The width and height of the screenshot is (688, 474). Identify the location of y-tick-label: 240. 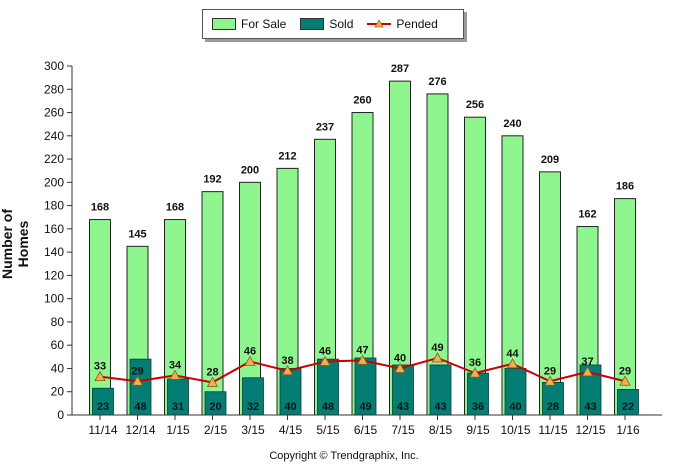
(54, 136).